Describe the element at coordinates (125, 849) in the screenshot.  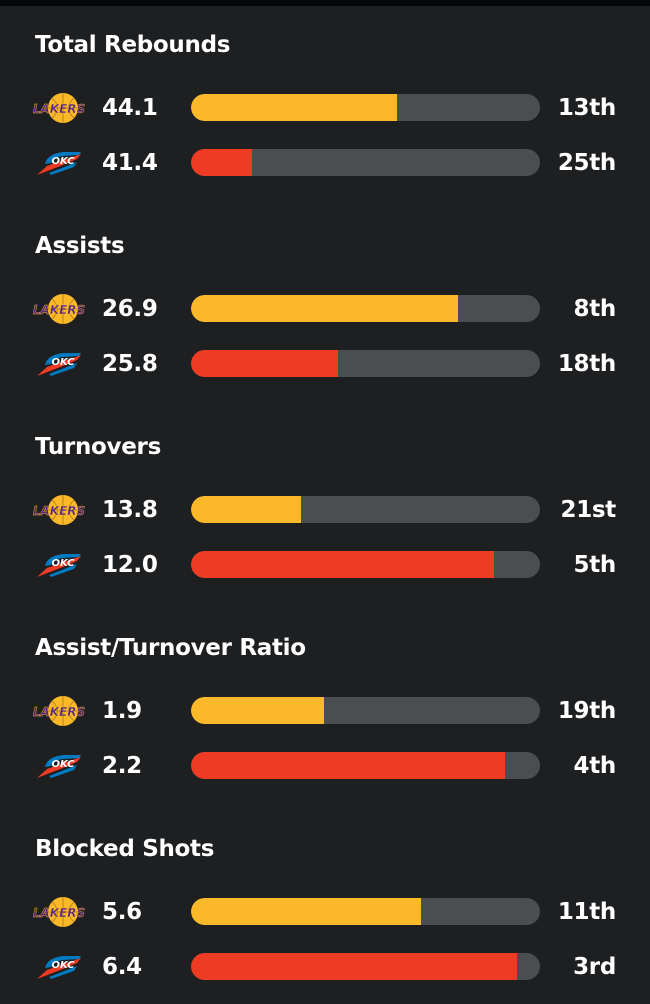
I see `section-title: Blocked Shots` at that location.